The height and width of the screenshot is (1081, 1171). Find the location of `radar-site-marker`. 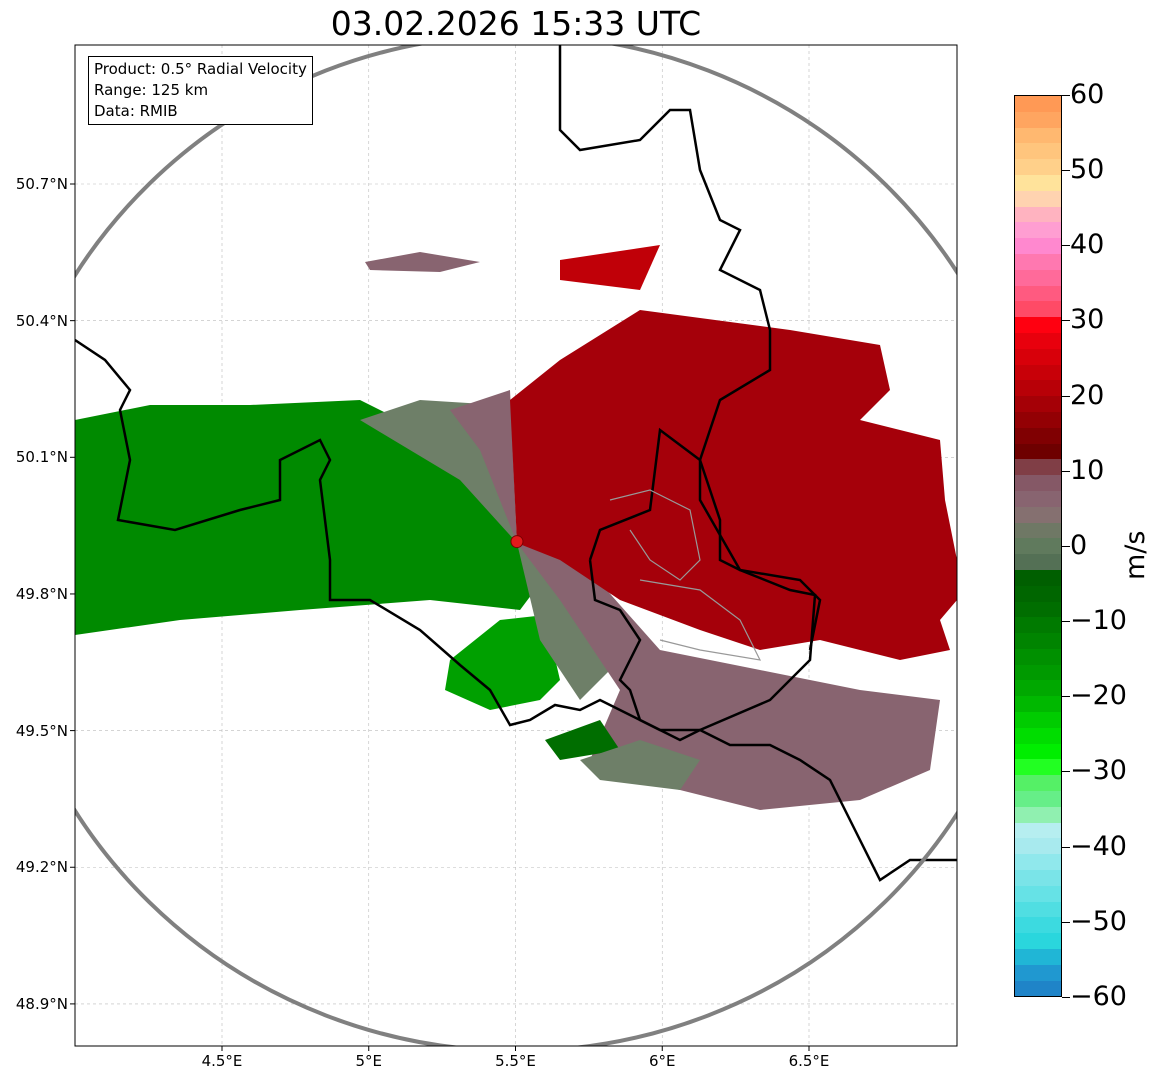

radar-site-marker is located at coordinates (517, 542).